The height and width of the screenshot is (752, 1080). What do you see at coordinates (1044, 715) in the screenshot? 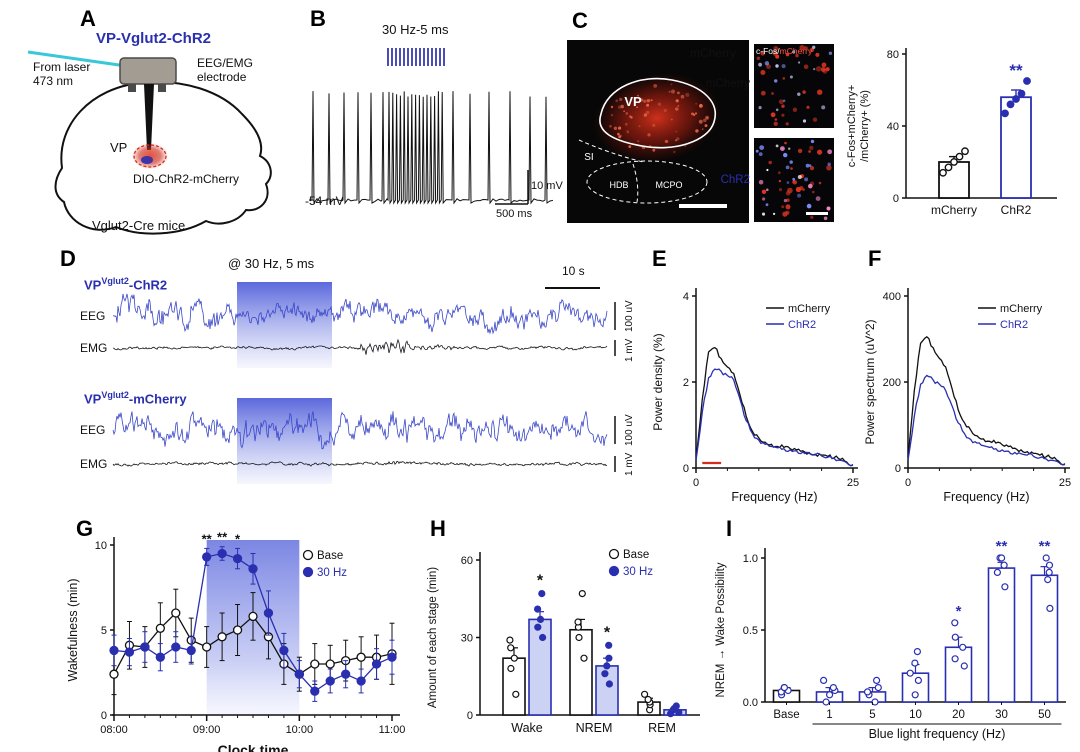
I see `x-tick-label: 50` at bounding box center [1044, 715].